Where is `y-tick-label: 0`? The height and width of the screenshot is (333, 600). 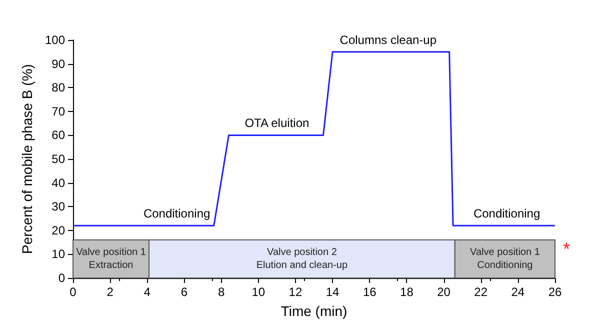 y-tick-label: 0 is located at coordinates (62, 278).